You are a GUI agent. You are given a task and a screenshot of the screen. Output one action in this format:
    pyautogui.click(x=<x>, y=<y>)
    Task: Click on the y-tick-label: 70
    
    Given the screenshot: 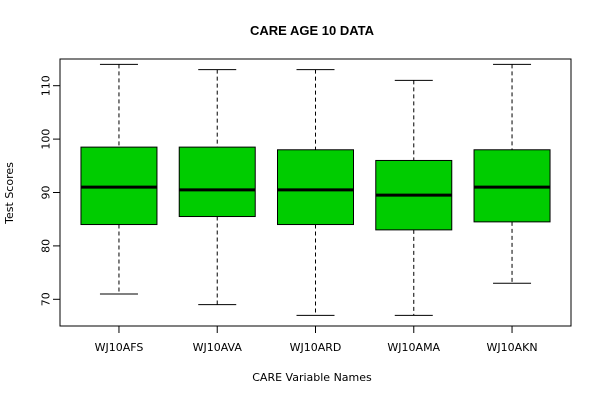 What is the action you would take?
    pyautogui.click(x=46, y=299)
    